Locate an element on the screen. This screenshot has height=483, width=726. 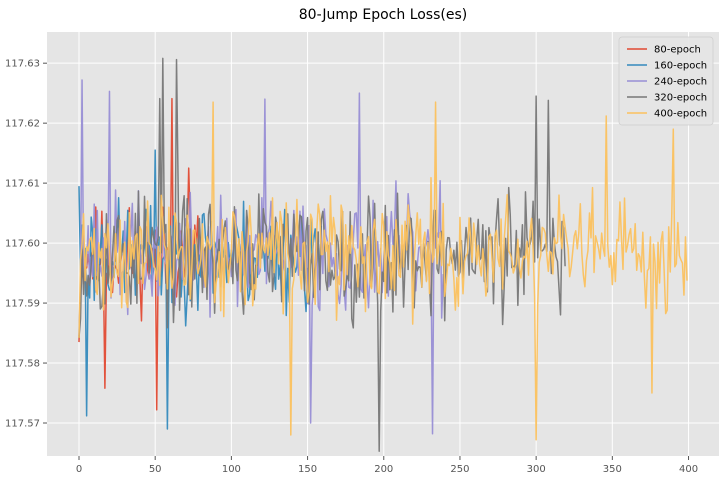
legend-entry-label: 80-epoch is located at coordinates (677, 50).